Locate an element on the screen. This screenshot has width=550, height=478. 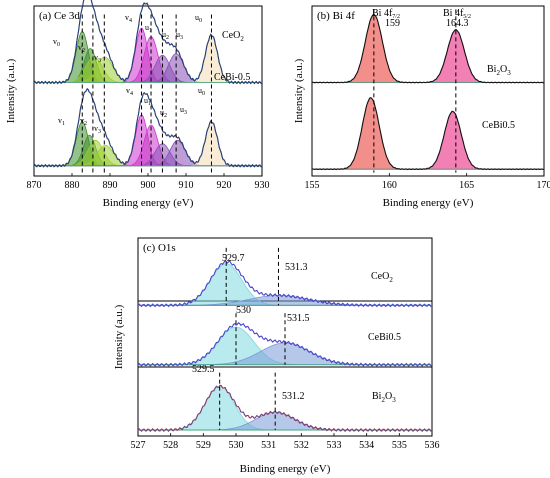
x-tick-label: 532 is located at coordinates (301, 445).